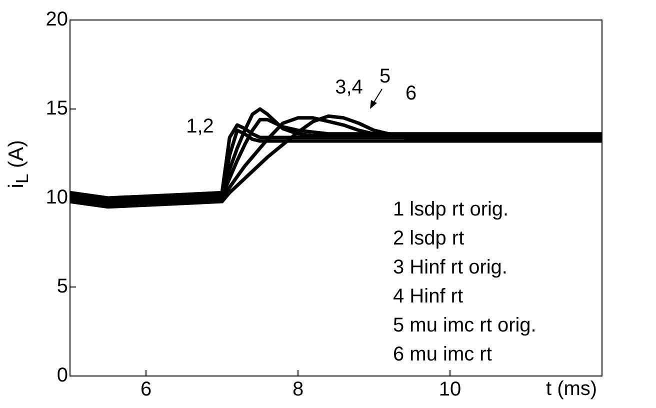 The height and width of the screenshot is (408, 656). Describe the element at coordinates (464, 325) in the screenshot. I see `annotation: 5 mu imc rt orig.` at that location.